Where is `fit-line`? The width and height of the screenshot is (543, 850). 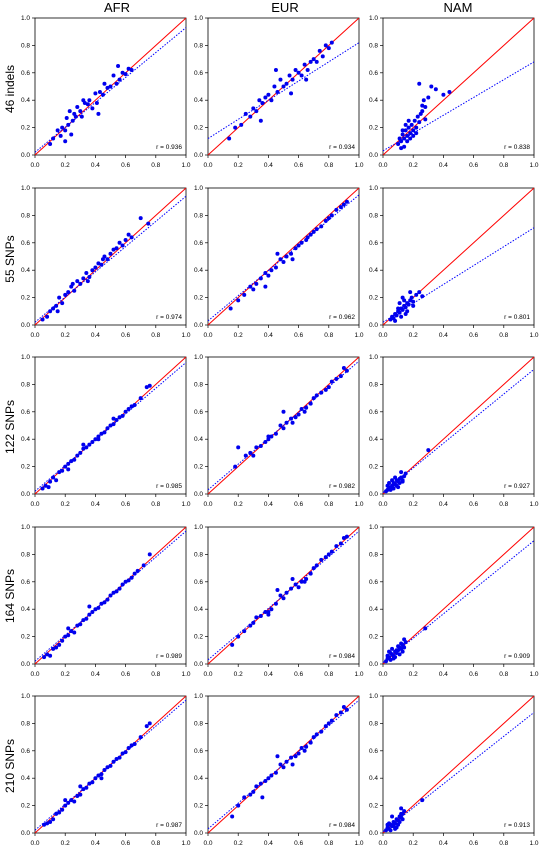 fit-line is located at coordinates (458, 772).